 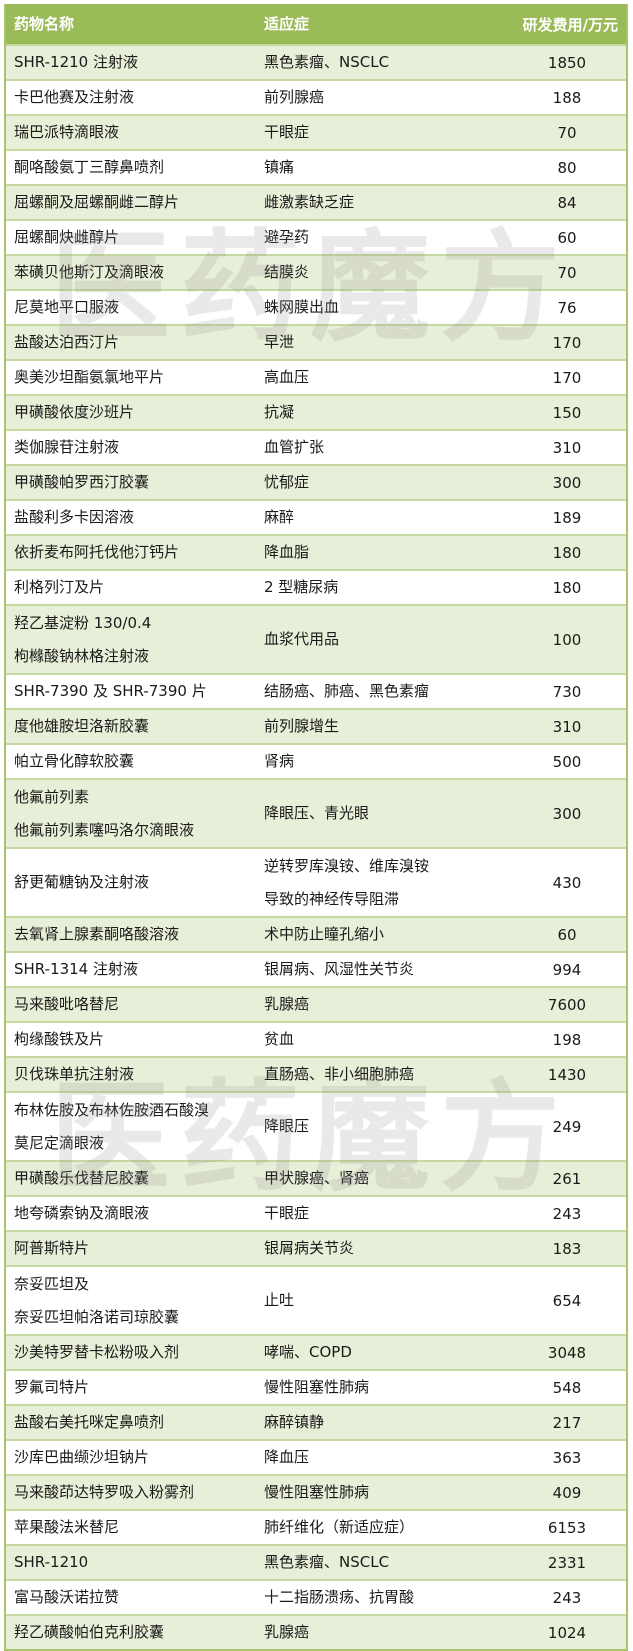 I want to click on drug-name-cell: 舒更葡糖钠及注射液, so click(x=132, y=882).